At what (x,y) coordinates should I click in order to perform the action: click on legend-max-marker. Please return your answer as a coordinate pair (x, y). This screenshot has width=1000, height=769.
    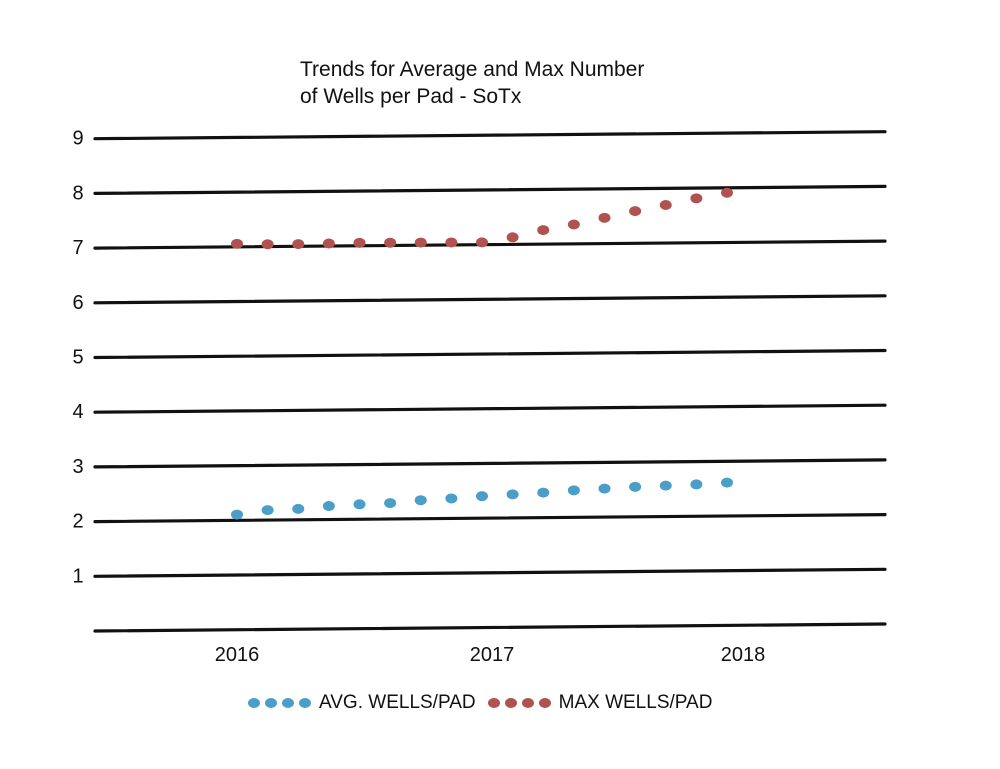
    Looking at the image, I should click on (519, 703).